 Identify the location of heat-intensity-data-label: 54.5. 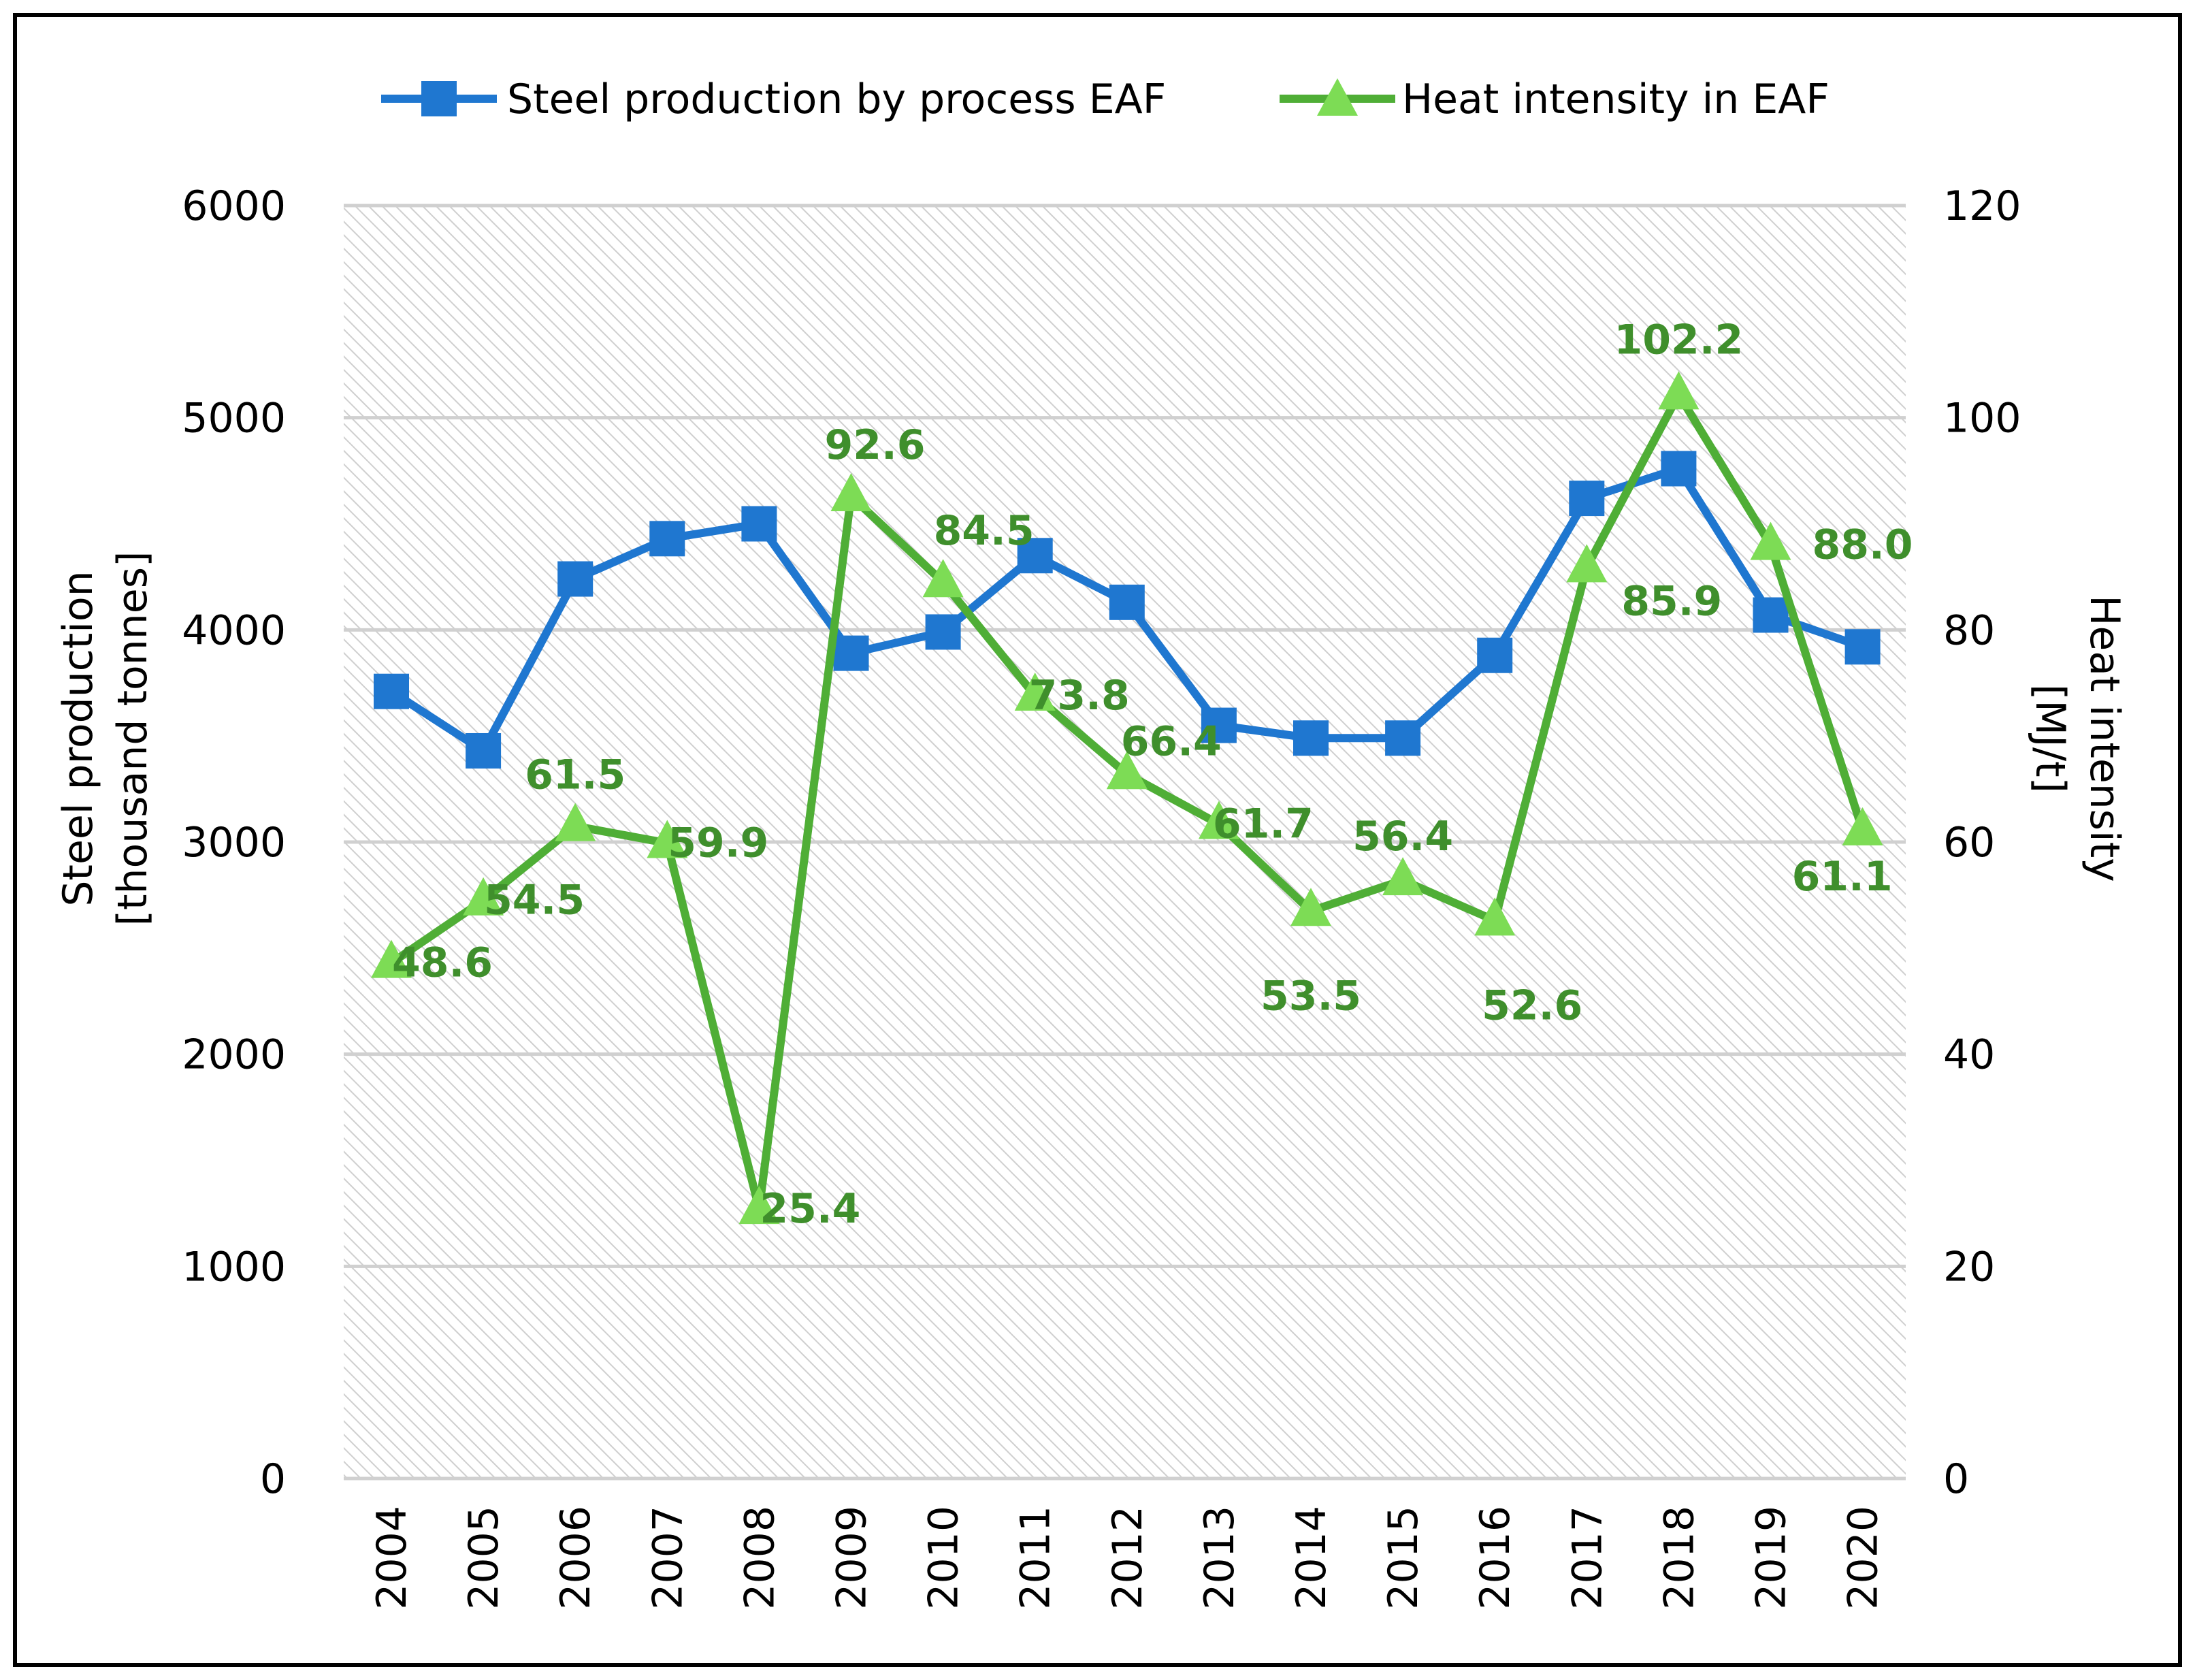
(534, 901).